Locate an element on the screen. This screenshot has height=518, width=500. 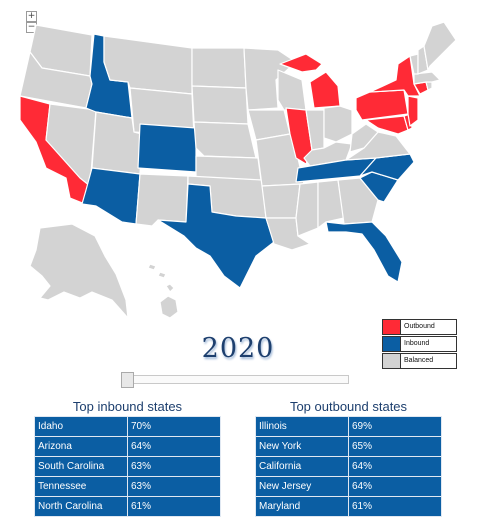
north-dakota is located at coordinates (219, 68).